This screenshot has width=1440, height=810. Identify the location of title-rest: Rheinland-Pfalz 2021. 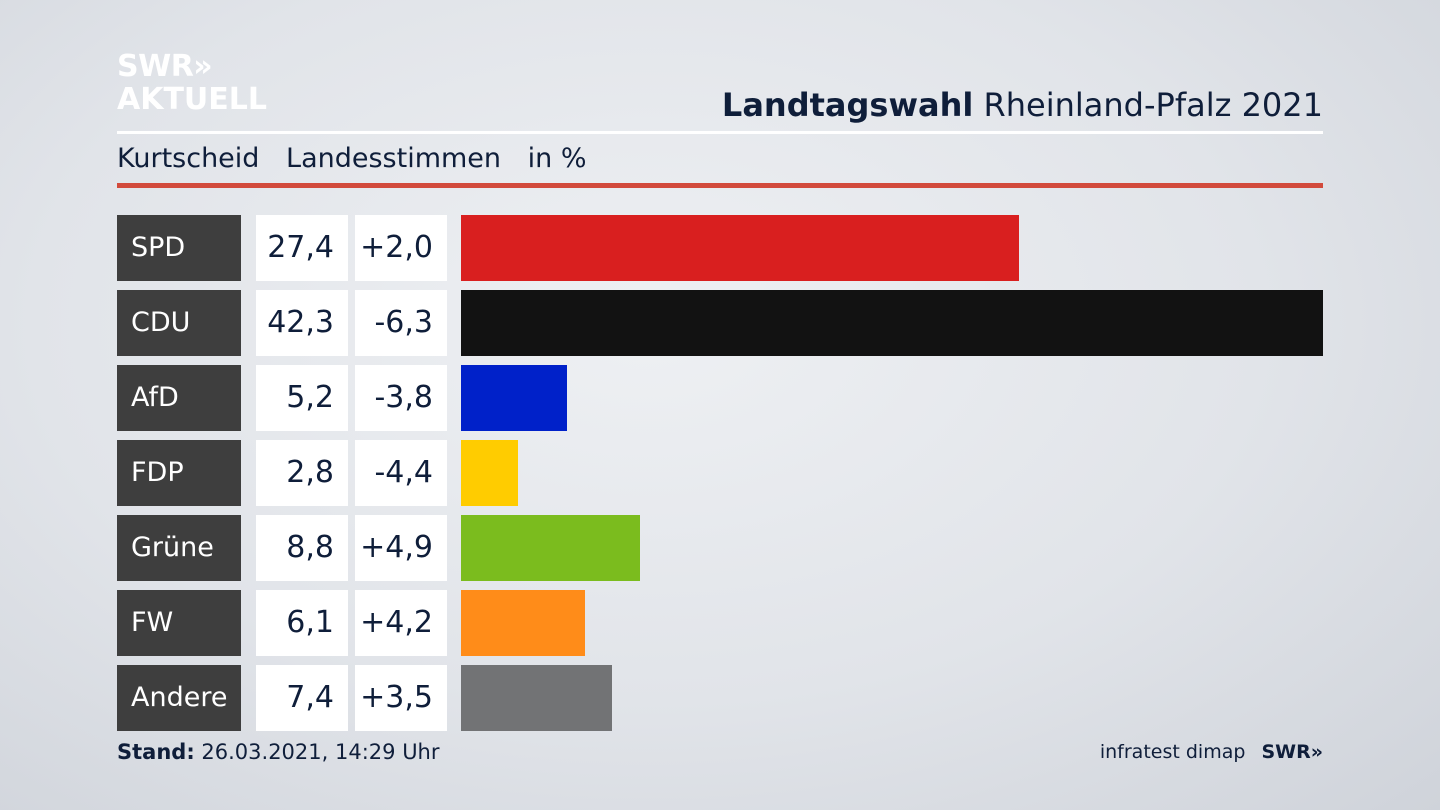
(1153, 105).